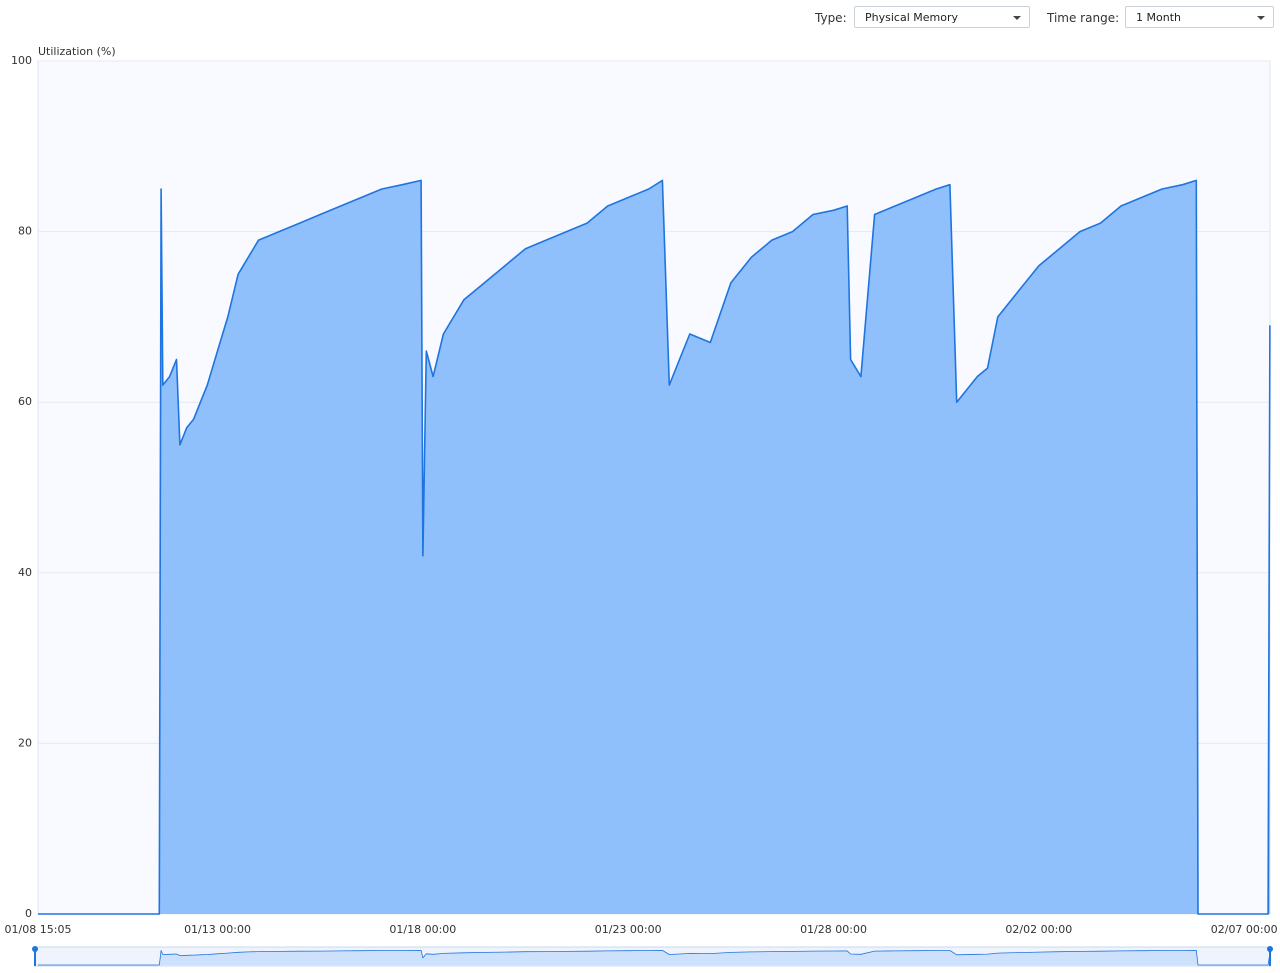 The height and width of the screenshot is (973, 1280). What do you see at coordinates (1038, 929) in the screenshot?
I see `x-tick-label: 02/02 00:00` at bounding box center [1038, 929].